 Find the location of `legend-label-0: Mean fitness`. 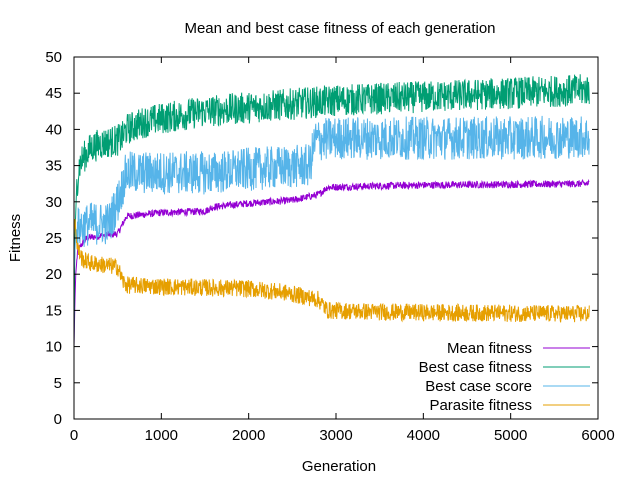

legend-label-0: Mean fitness is located at coordinates (489, 348).